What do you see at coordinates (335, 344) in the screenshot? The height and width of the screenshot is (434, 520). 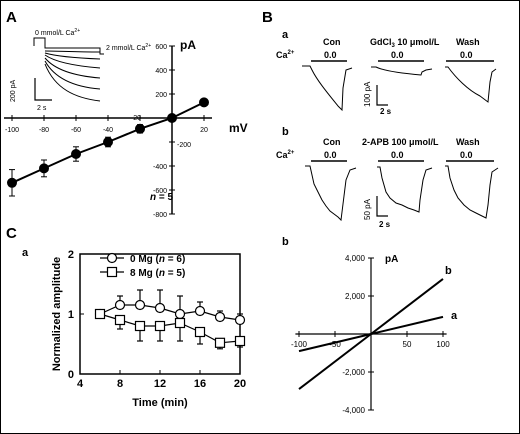 I see `x-tick-label-Cb: -50` at bounding box center [335, 344].